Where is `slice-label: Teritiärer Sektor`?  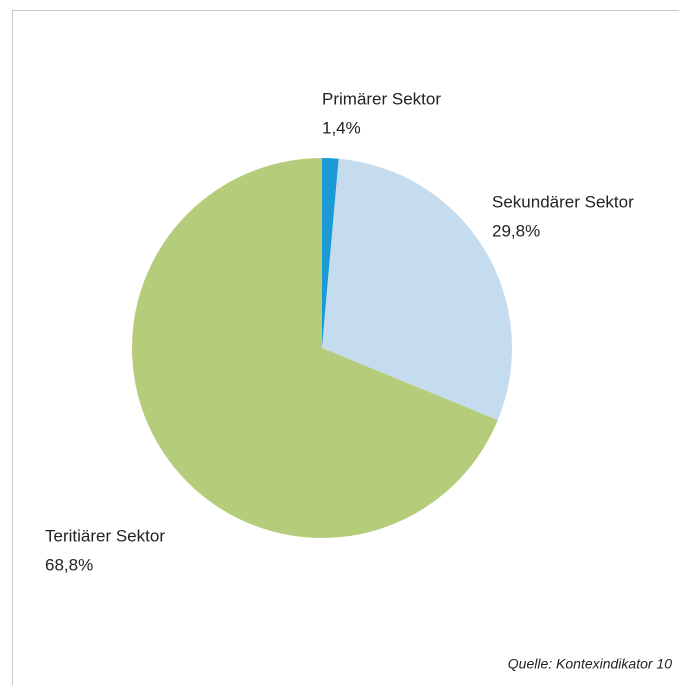
slice-label: Teritiärer Sektor is located at coordinates (105, 535).